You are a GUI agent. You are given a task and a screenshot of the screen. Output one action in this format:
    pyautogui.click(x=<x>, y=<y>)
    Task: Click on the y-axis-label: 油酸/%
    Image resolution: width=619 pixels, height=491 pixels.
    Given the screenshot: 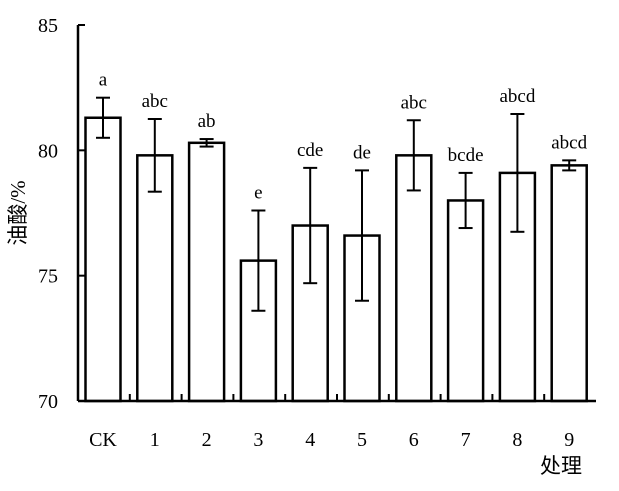 What is the action you would take?
    pyautogui.click(x=18, y=212)
    